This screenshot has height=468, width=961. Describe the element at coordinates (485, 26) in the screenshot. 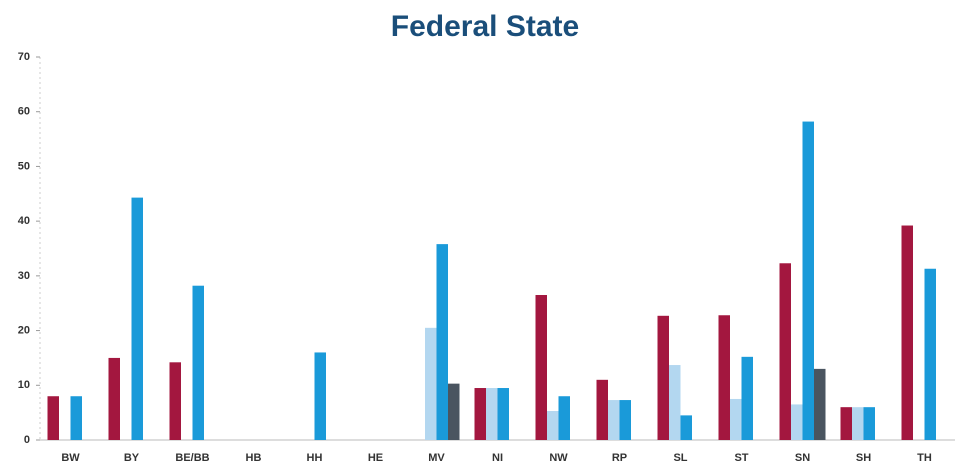

I see `chart-title: Federal State` at that location.